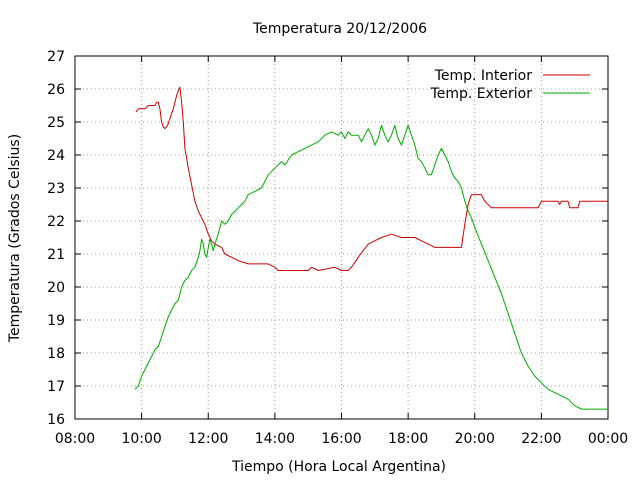 This screenshot has height=480, width=640. What do you see at coordinates (475, 439) in the screenshot?
I see `x-tick-label: 20:00` at bounding box center [475, 439].